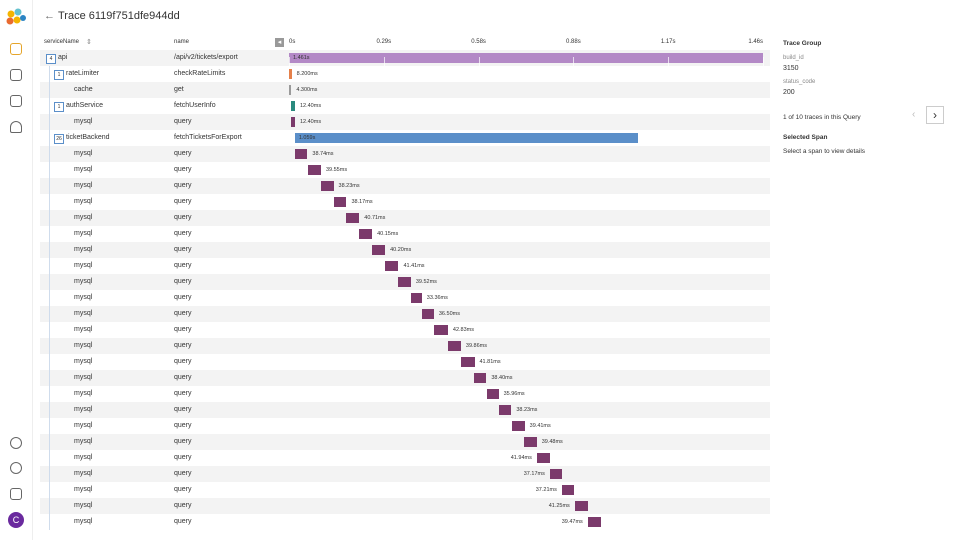  What do you see at coordinates (573, 42) in the screenshot?
I see `tick-label: 0.88s` at bounding box center [573, 42].